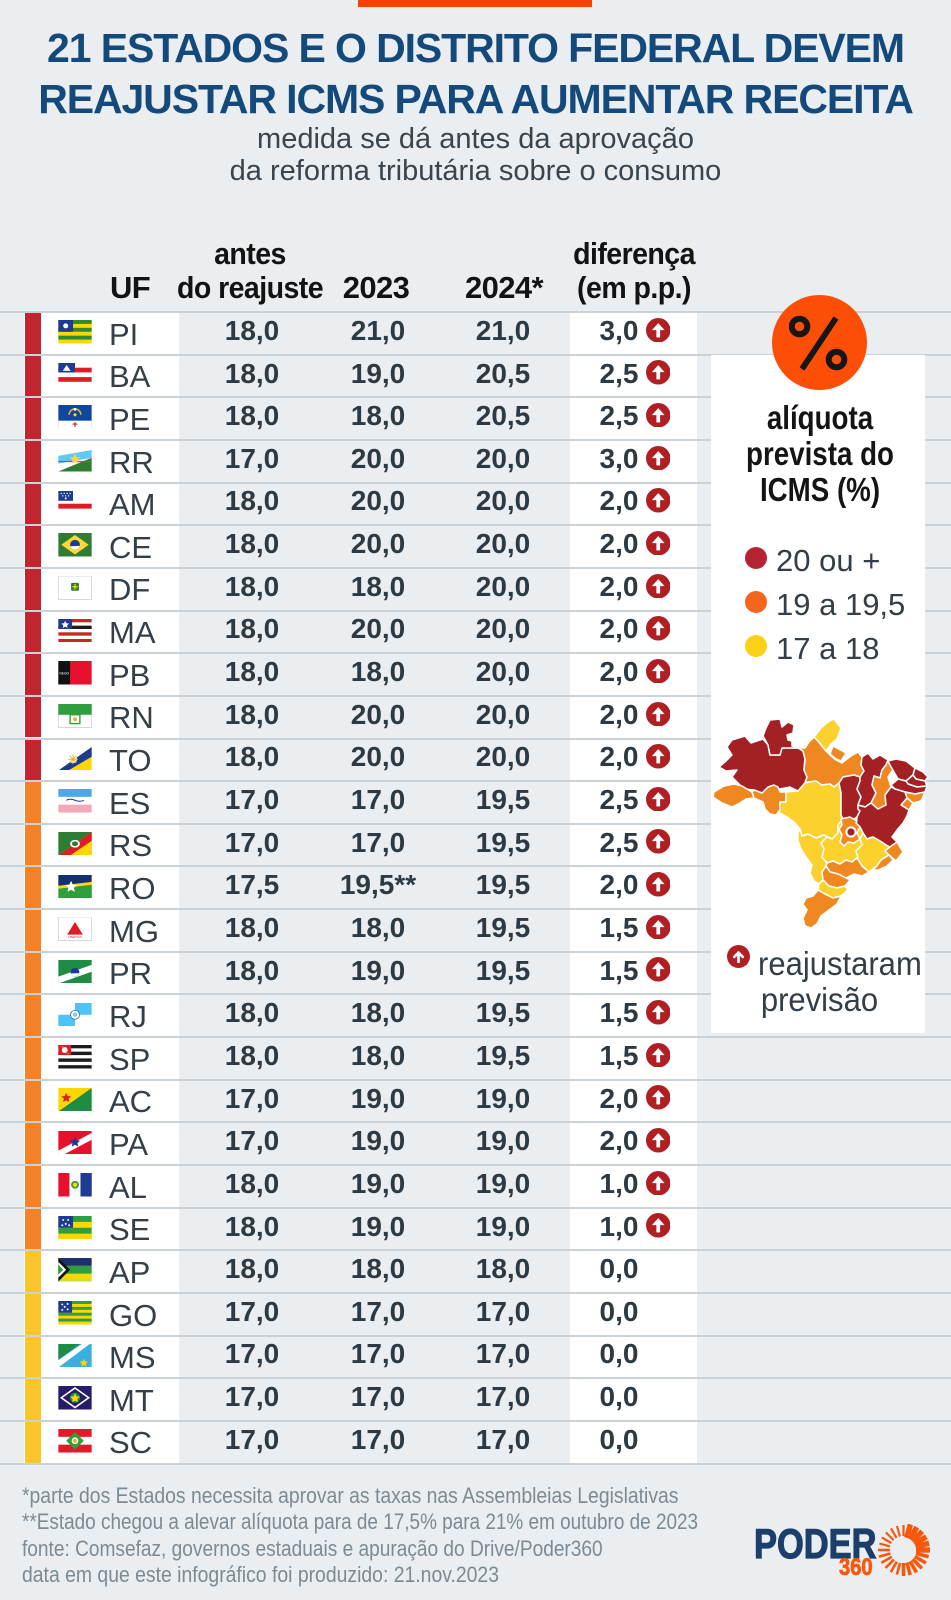 This screenshot has width=951, height=1600. Describe the element at coordinates (75, 937) in the screenshot. I see `svg-text: LIBERTAS` at that location.